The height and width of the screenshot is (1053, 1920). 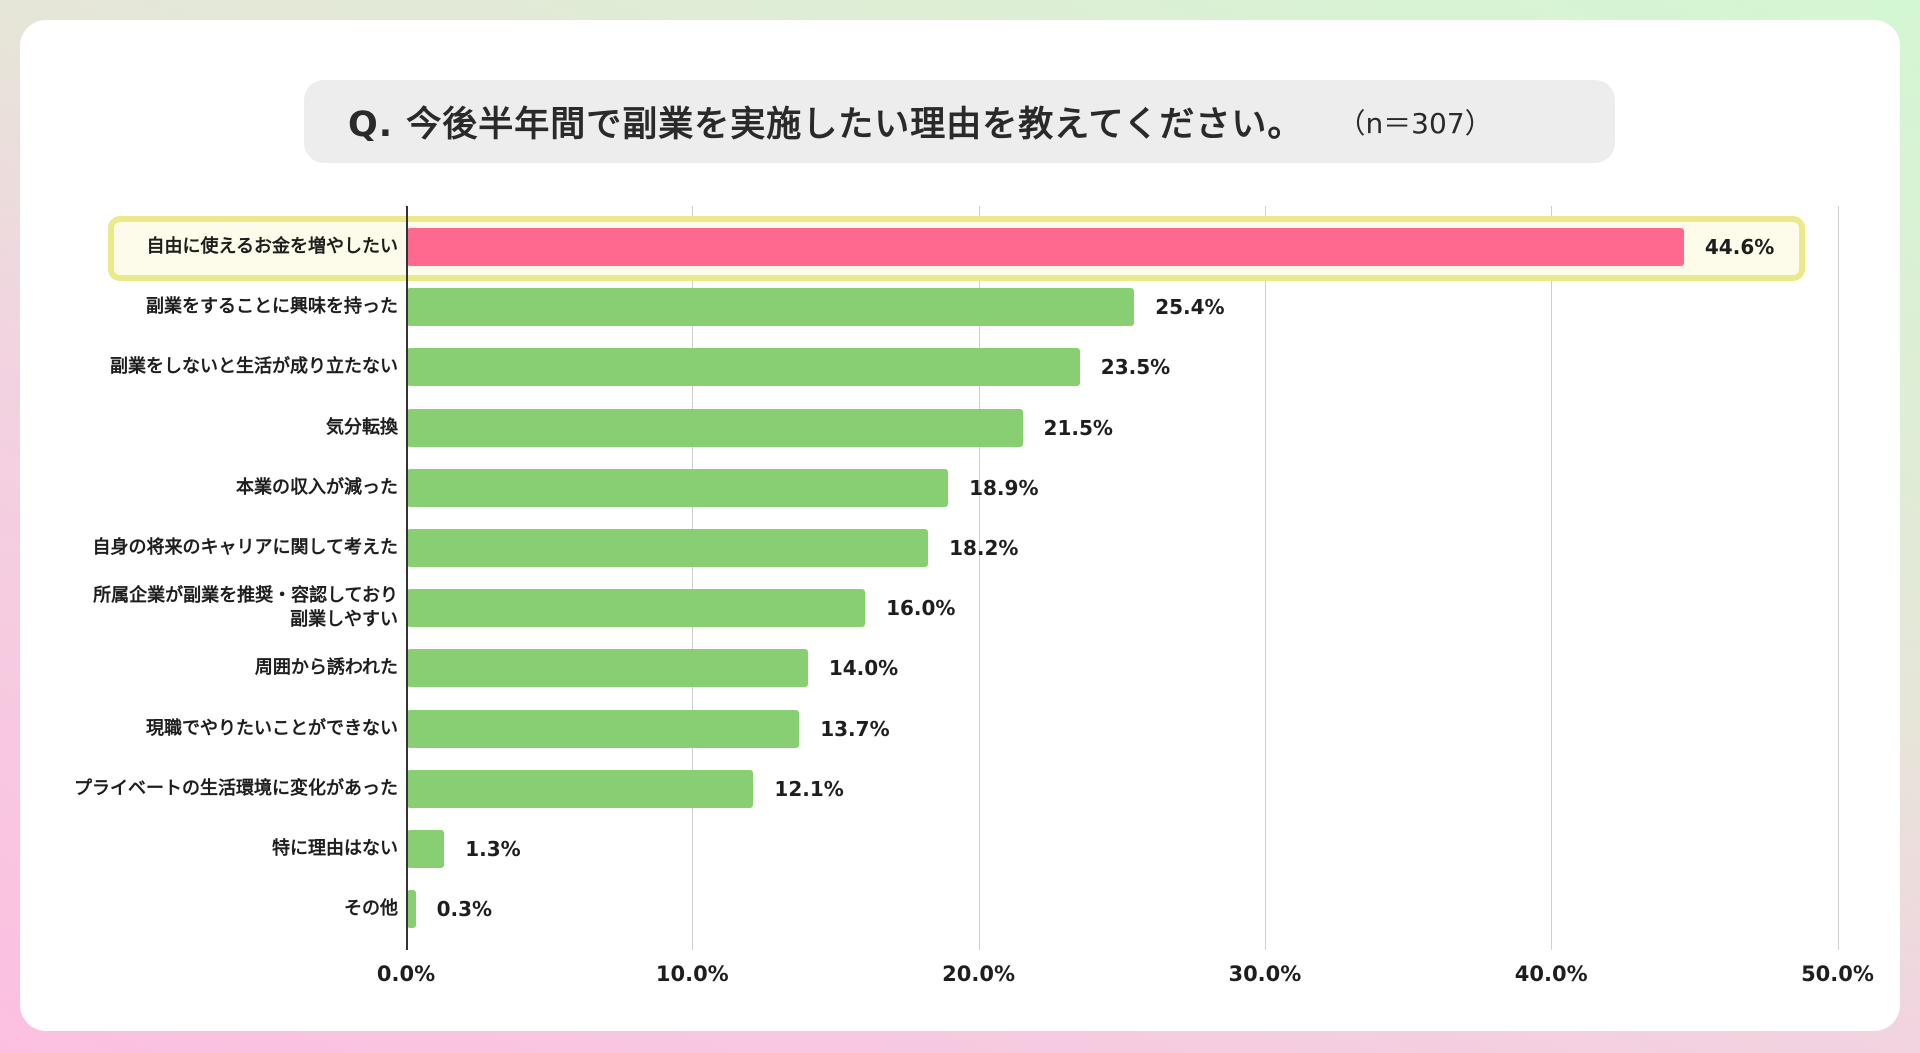 I want to click on value-label: 18.9%, so click(x=1004, y=487).